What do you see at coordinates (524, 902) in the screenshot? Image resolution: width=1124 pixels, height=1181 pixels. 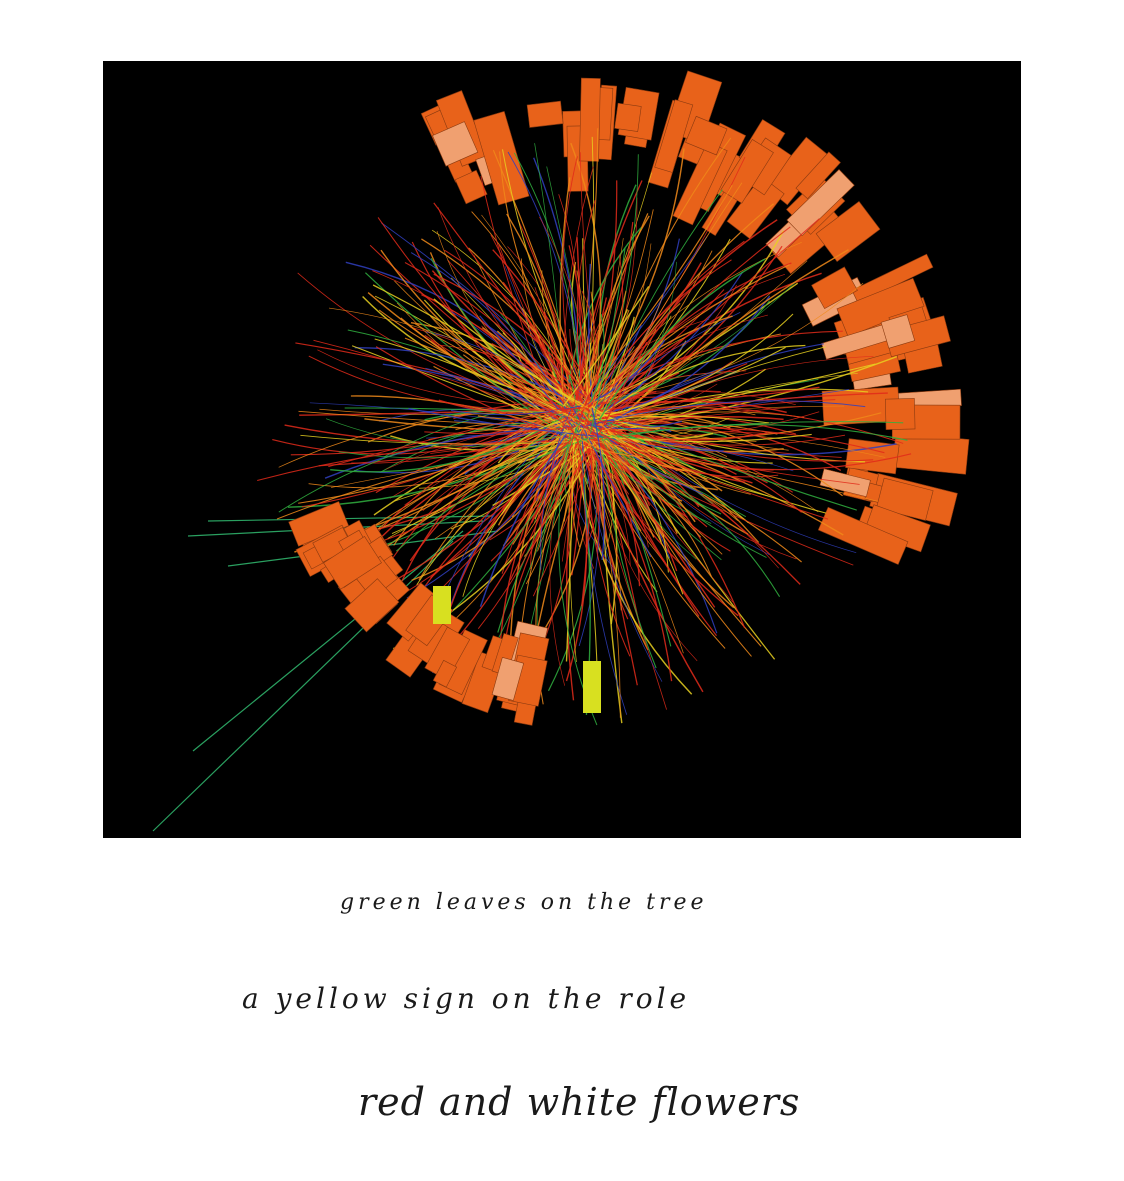 I see `caption-line-1: green leaves on the tree` at bounding box center [524, 902].